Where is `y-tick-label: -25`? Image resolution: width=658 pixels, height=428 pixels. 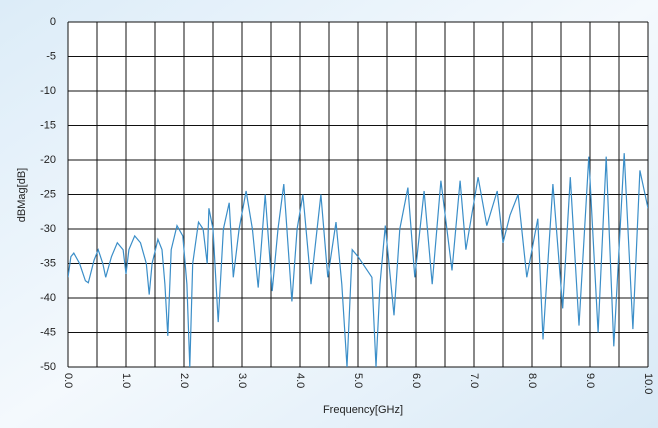
y-tick-label: -25 is located at coordinates (48, 194).